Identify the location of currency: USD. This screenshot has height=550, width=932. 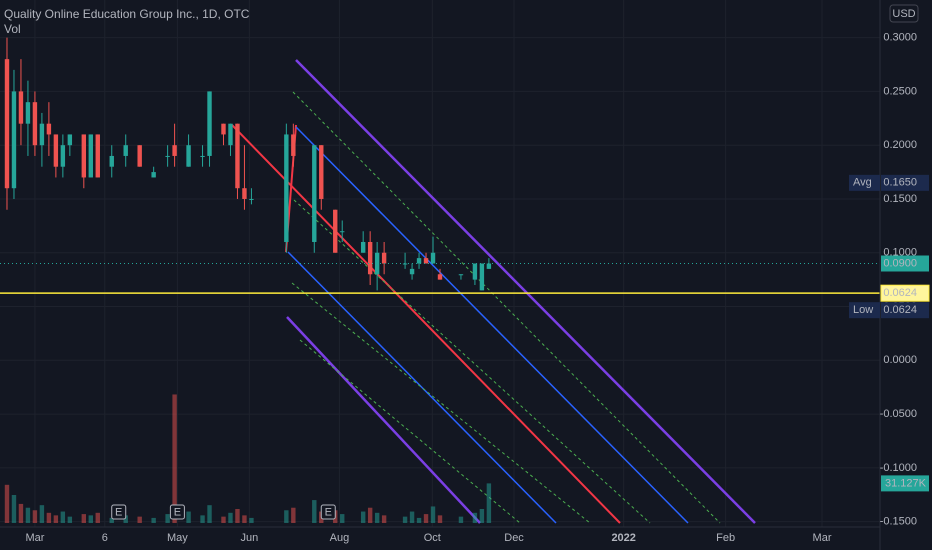
(903, 14).